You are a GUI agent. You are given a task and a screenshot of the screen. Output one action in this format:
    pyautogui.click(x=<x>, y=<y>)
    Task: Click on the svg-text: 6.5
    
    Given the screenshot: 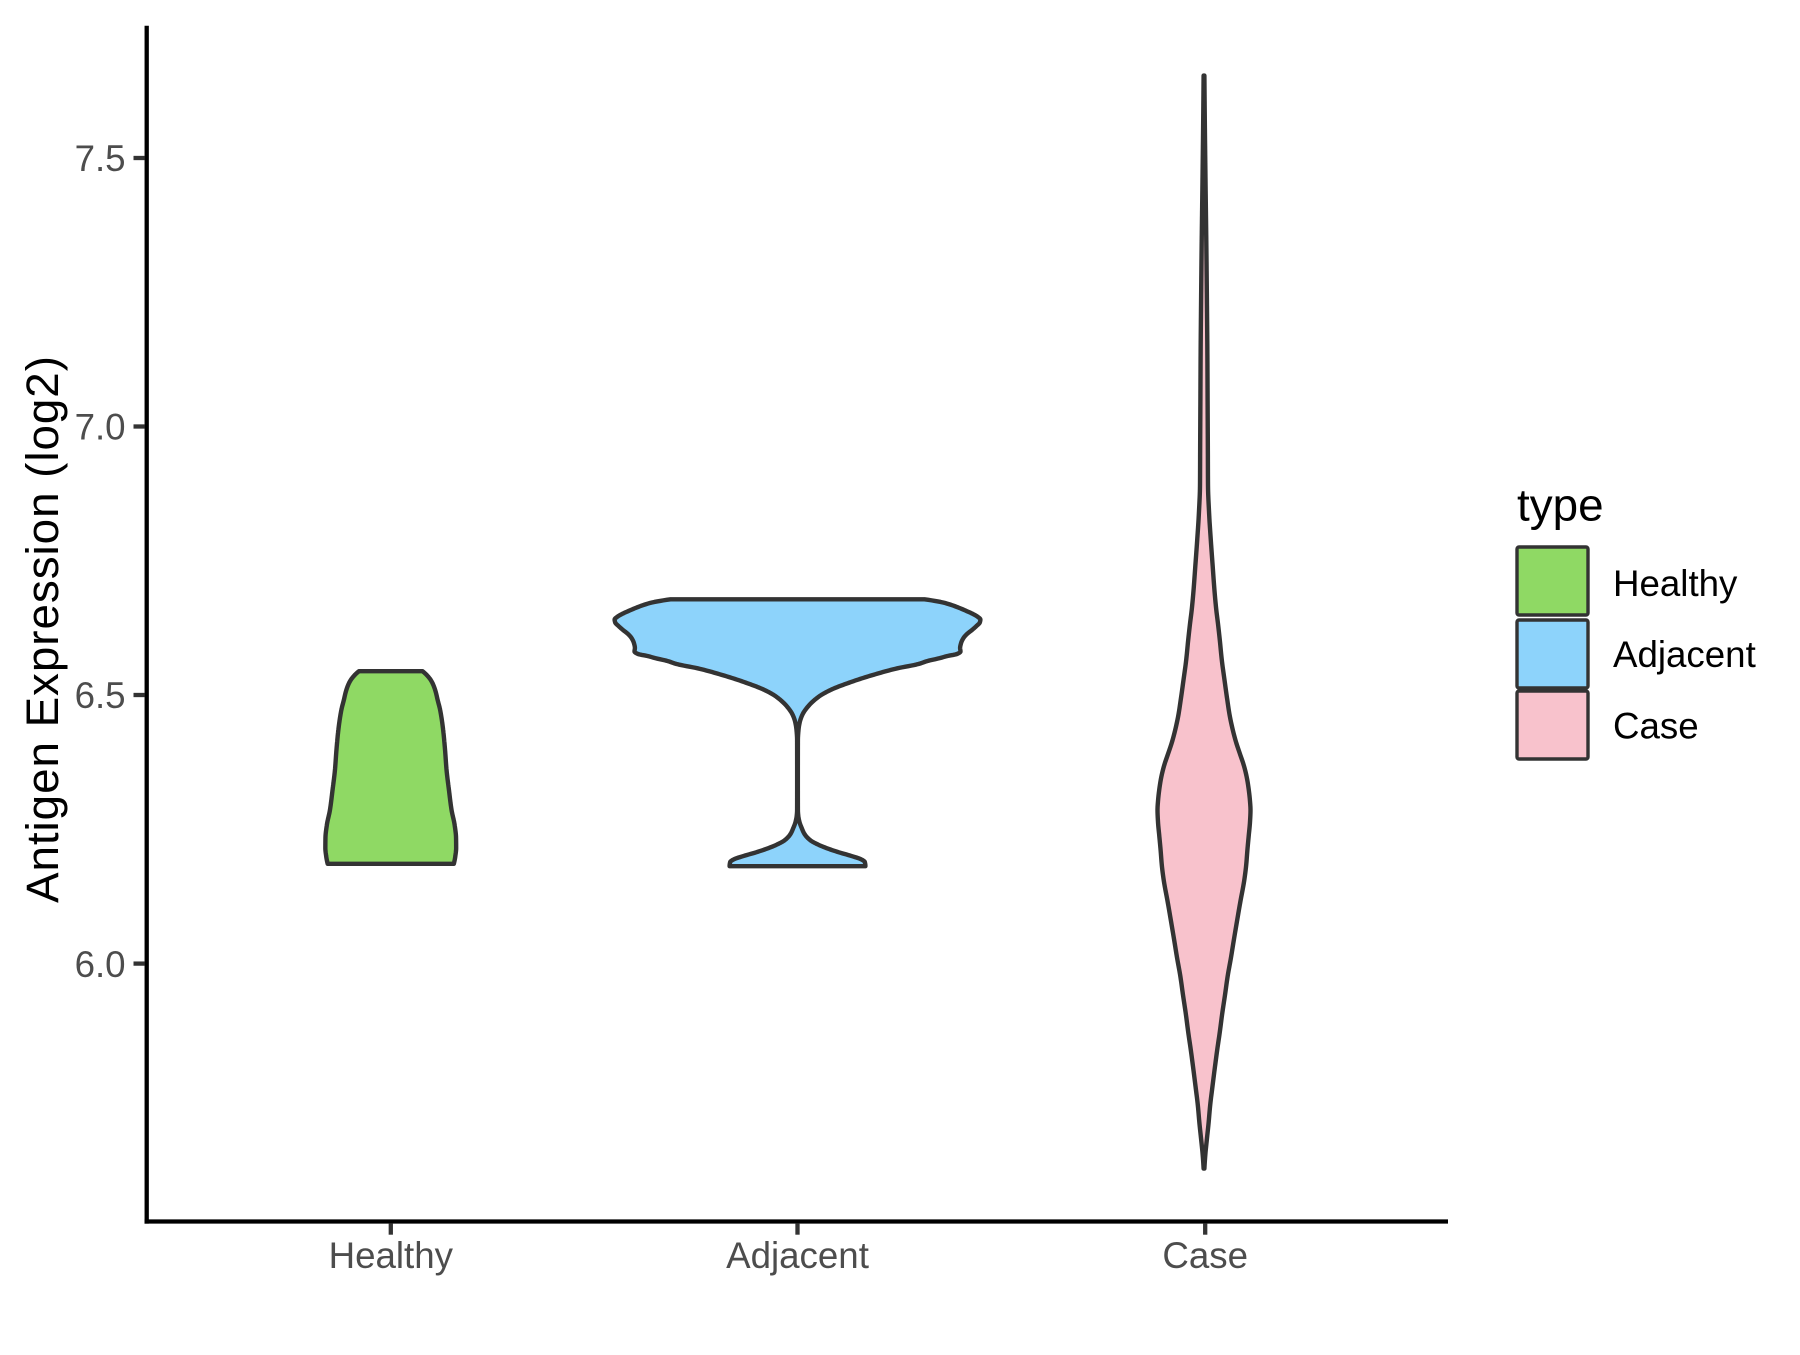 What is the action you would take?
    pyautogui.click(x=100, y=695)
    